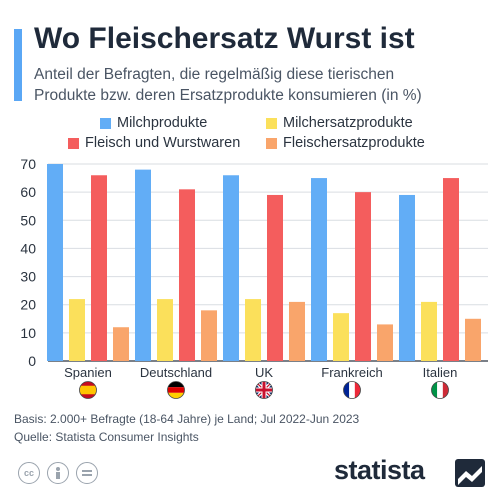  Describe the element at coordinates (264, 390) in the screenshot. I see `uk-flag-icon` at that location.